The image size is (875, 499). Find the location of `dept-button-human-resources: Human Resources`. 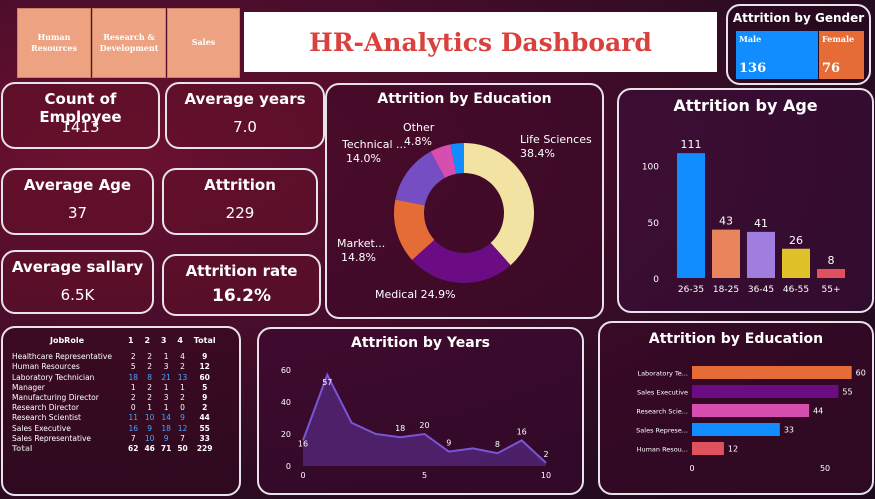

dept-button-human-resources: Human Resources is located at coordinates (54, 43).